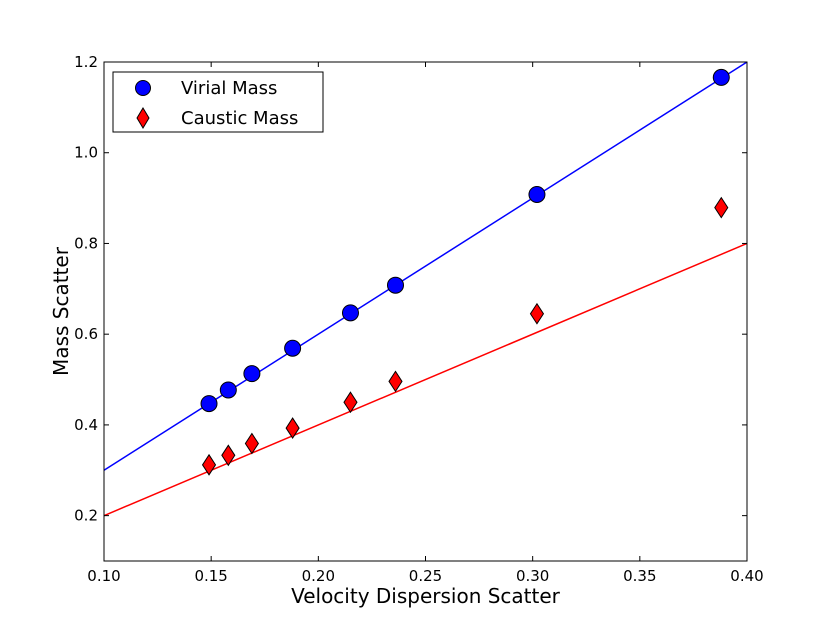 Image resolution: width=830 pixels, height=623 pixels. Describe the element at coordinates (426, 596) in the screenshot. I see `x-axis-label: Velocity Dispersion Scatter` at that location.